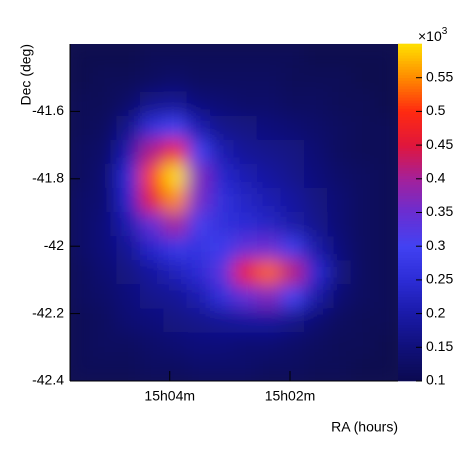 Image resolution: width=466 pixels, height=450 pixels. Describe the element at coordinates (48, 380) in the screenshot. I see `y-tick-label: -42.4` at that location.